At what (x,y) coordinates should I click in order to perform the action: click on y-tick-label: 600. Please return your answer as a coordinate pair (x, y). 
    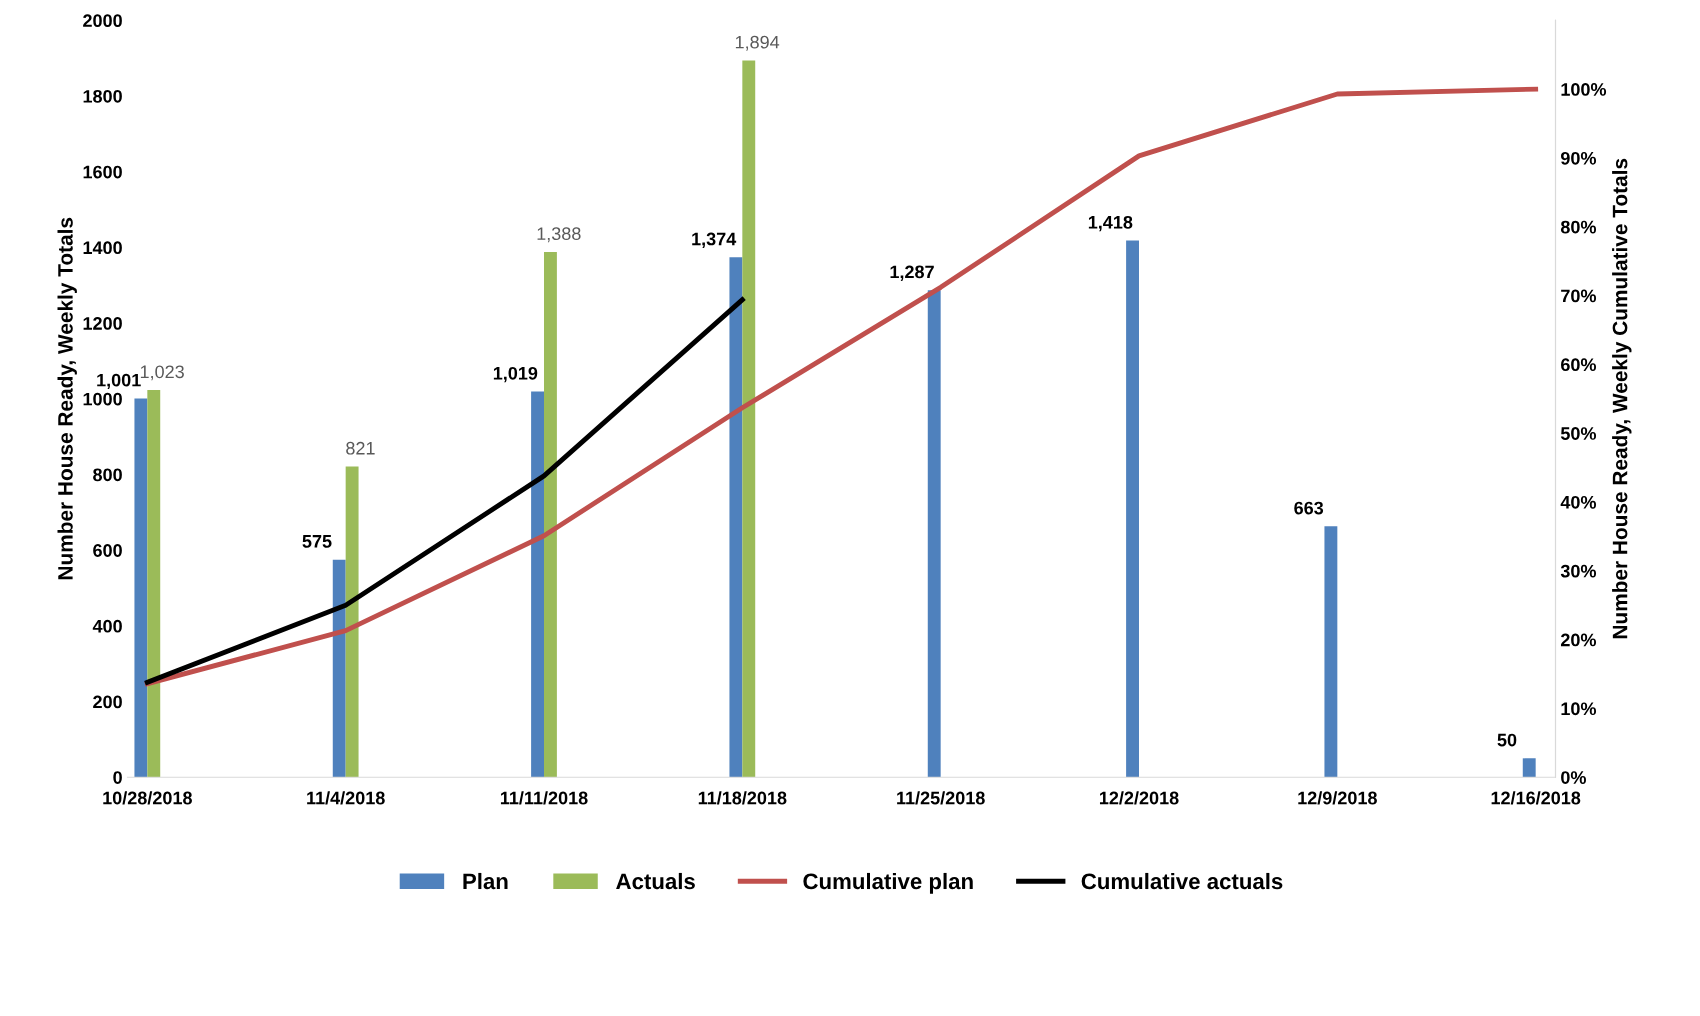
    Looking at the image, I should click on (107, 550).